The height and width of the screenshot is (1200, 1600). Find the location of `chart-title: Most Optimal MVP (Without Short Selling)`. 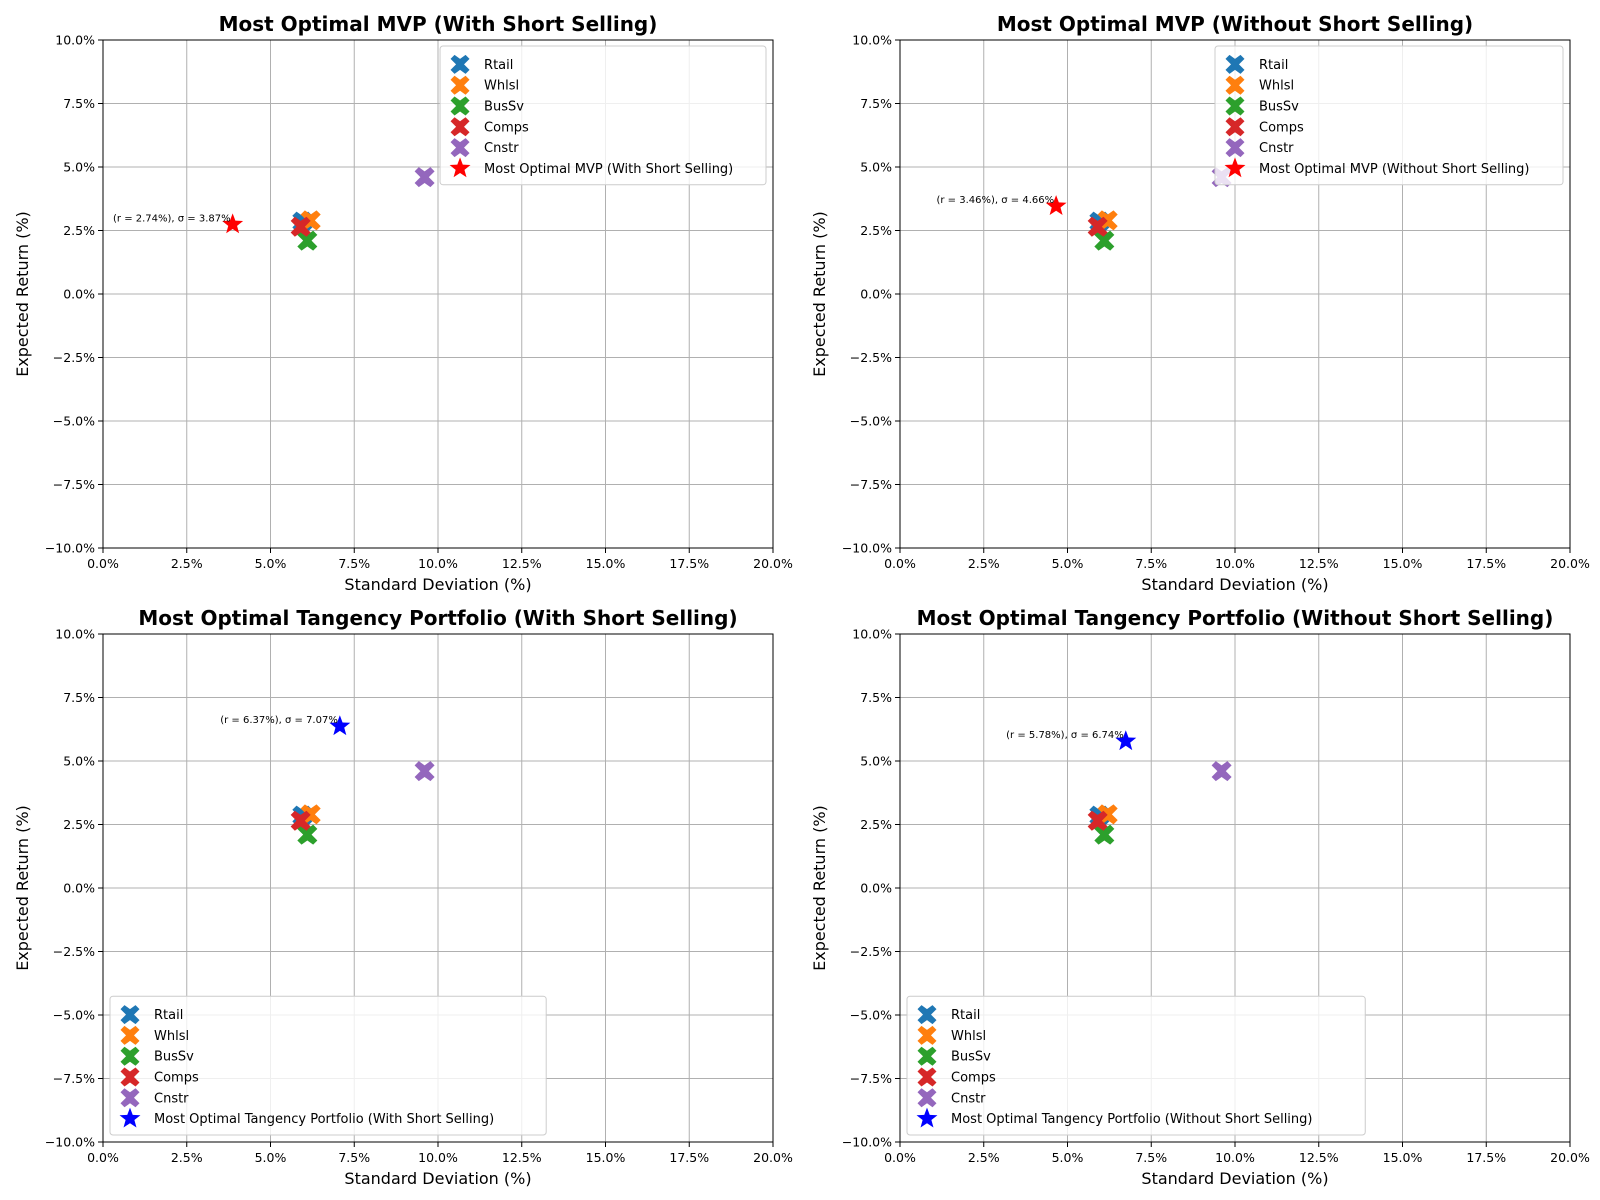

chart-title: Most Optimal MVP (Without Short Selling) is located at coordinates (1235, 24).